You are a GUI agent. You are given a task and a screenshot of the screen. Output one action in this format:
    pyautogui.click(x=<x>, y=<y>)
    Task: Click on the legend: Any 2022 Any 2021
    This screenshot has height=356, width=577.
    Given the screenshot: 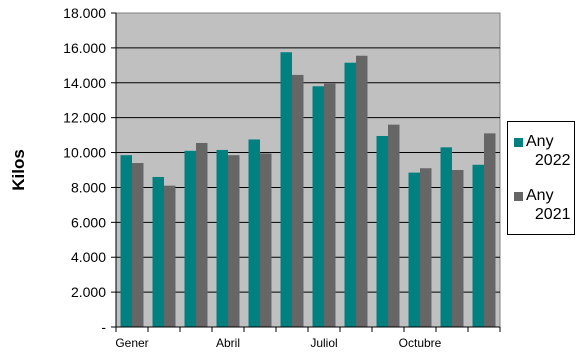 What is the action you would take?
    pyautogui.click(x=541, y=178)
    